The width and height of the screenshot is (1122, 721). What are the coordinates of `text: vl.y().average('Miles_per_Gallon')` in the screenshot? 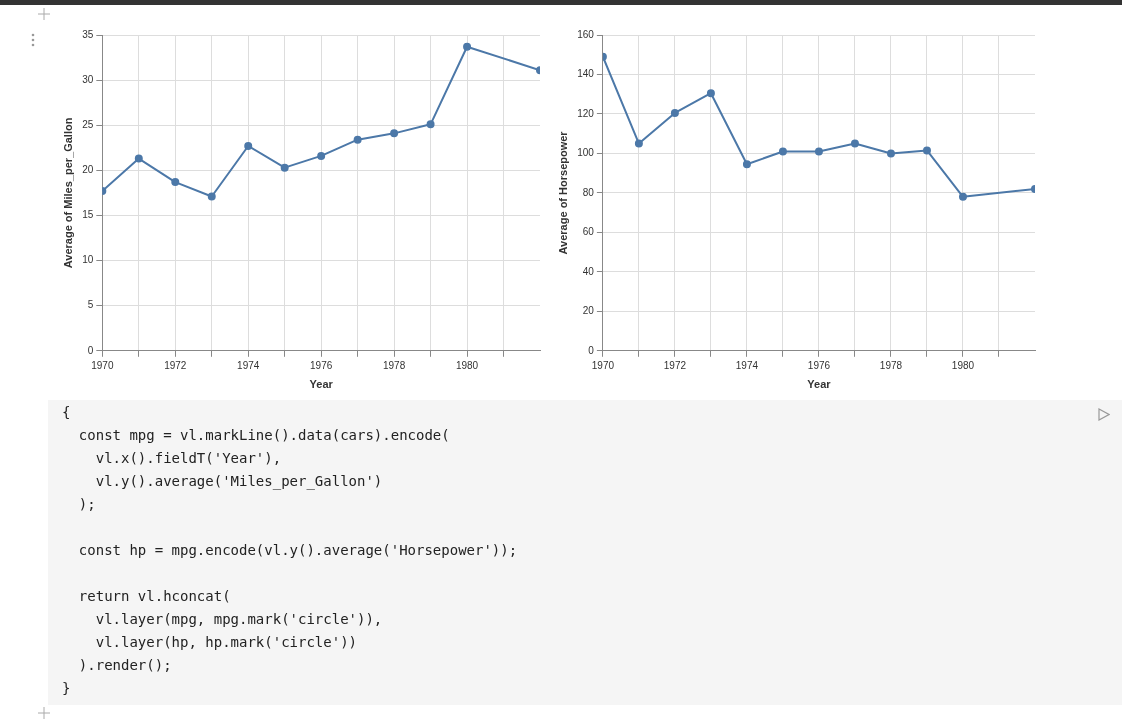 It's located at (239, 482).